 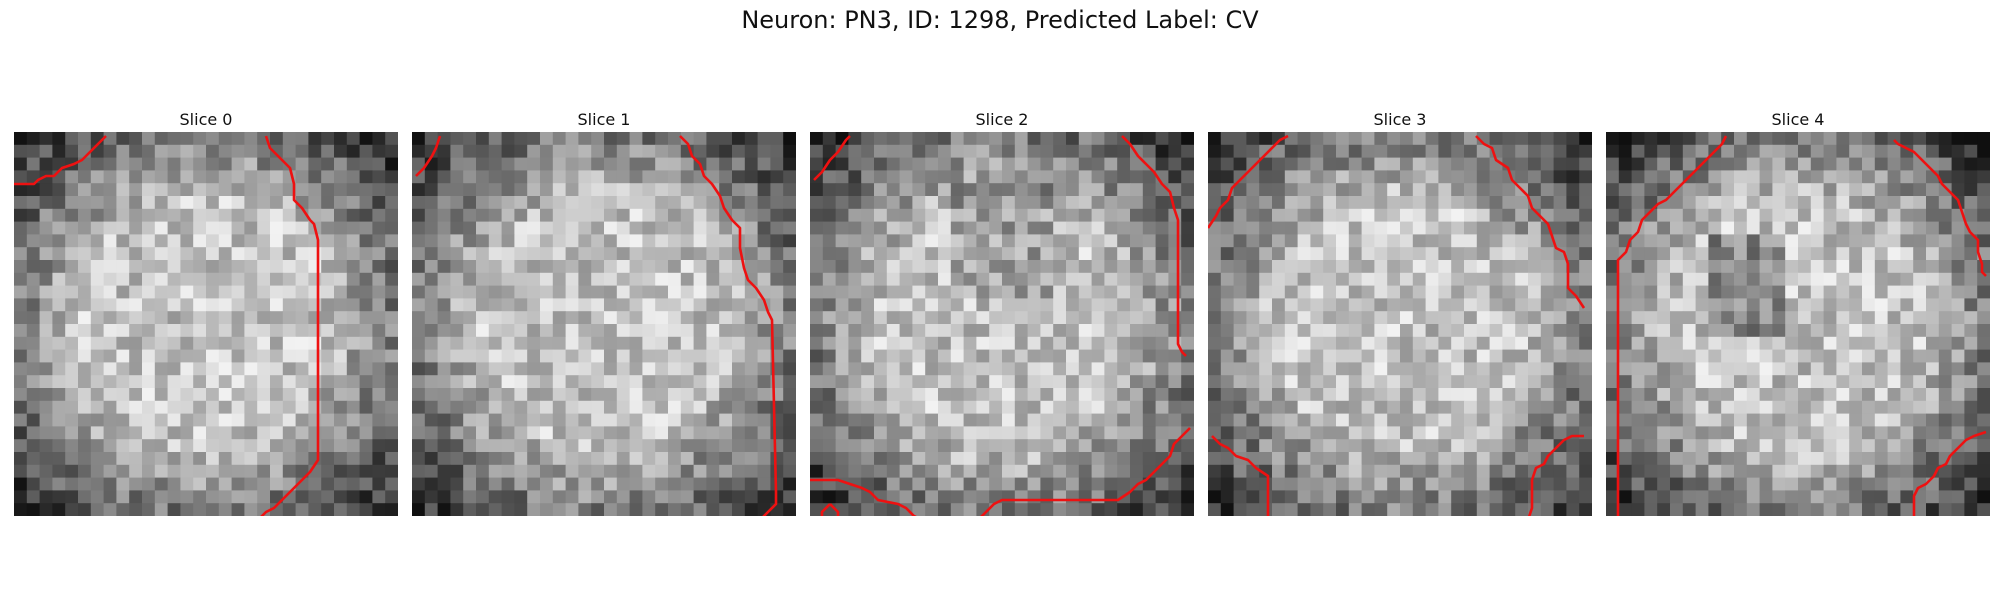 I want to click on contour-line, so click(x=1154, y=246).